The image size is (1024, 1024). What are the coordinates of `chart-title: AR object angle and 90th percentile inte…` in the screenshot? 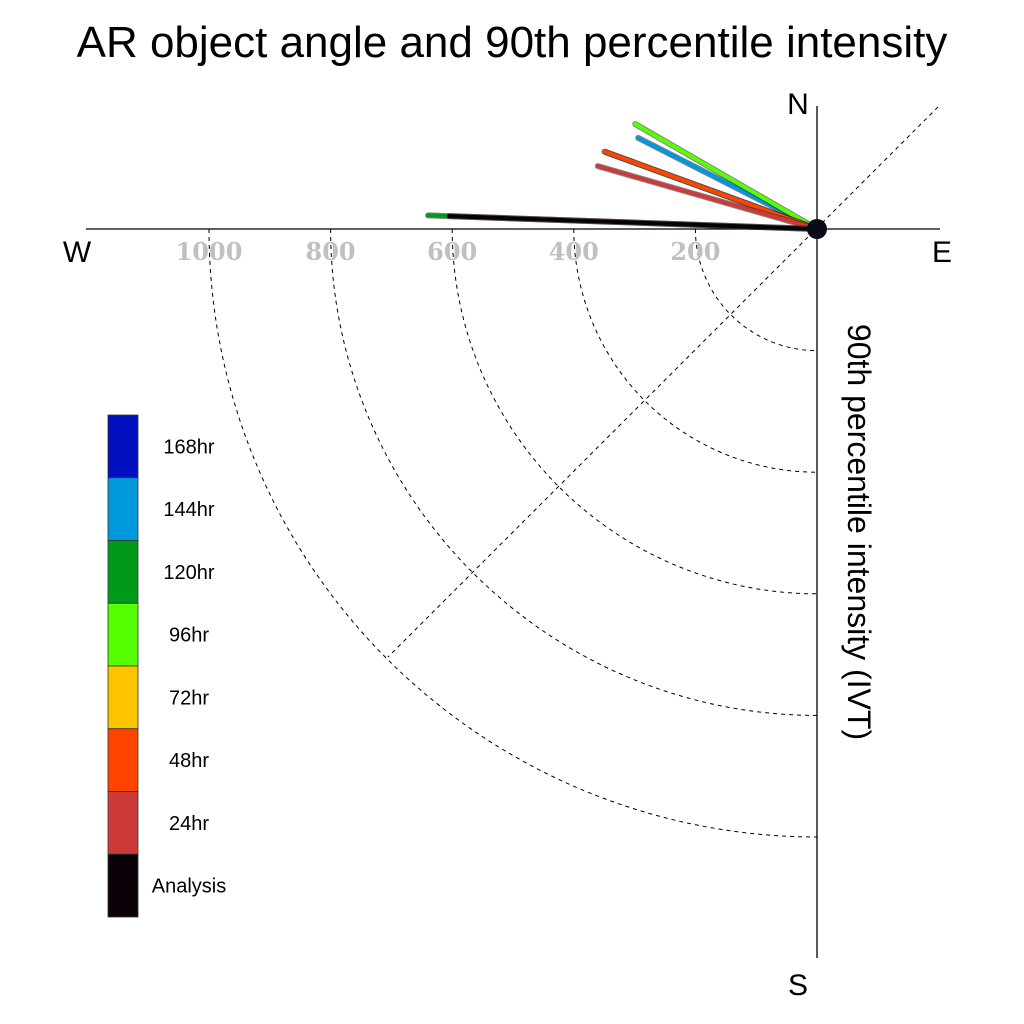 It's located at (512, 42).